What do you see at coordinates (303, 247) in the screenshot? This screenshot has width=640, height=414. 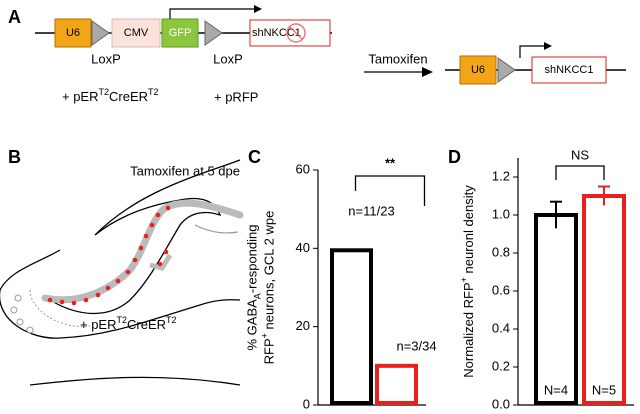 I see `y-tick-label: 40` at bounding box center [303, 247].